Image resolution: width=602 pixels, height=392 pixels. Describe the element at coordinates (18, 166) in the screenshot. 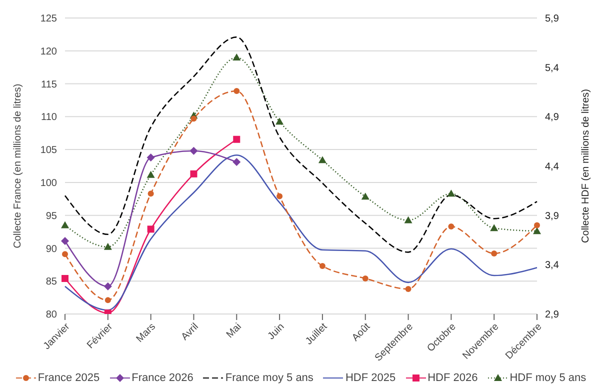

I see `y-axis-title: Collecte France (en millions de litres)` at that location.